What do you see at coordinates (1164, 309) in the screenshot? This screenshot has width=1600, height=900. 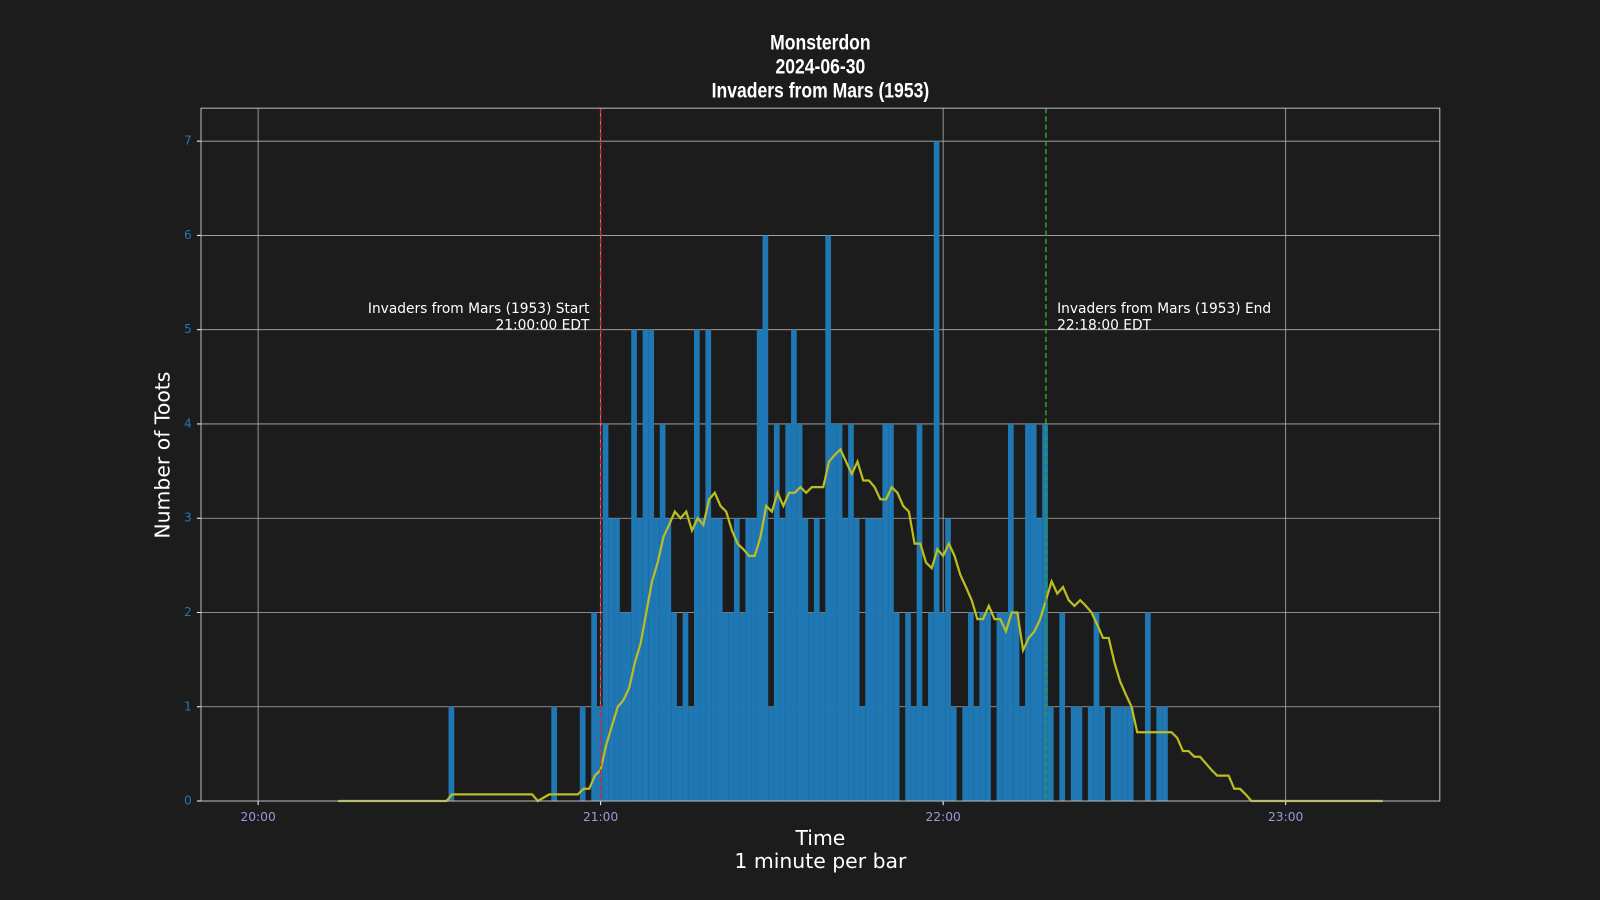 I see `annotation-text: Invaders from Mars (1953) End` at bounding box center [1164, 309].